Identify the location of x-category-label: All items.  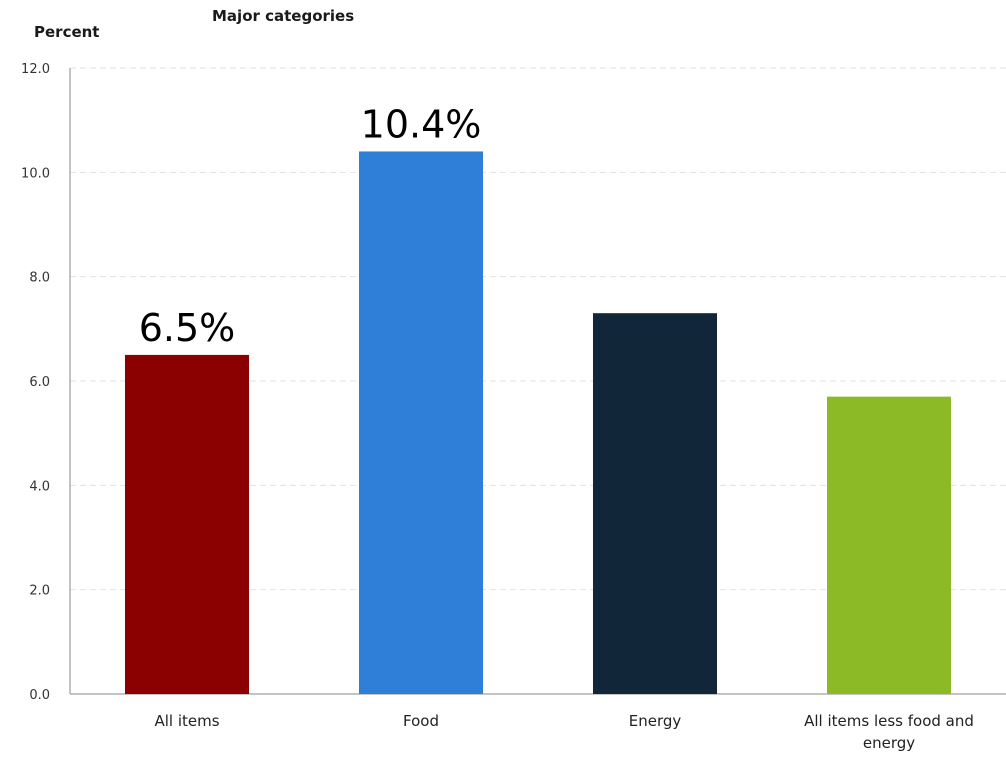
(186, 721).